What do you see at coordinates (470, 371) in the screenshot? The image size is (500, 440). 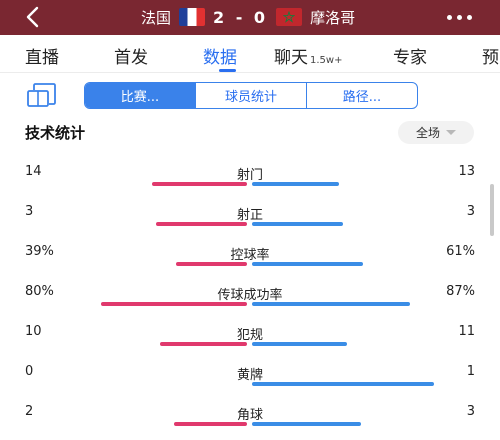 I see `stat-away-value: 1` at bounding box center [470, 371].